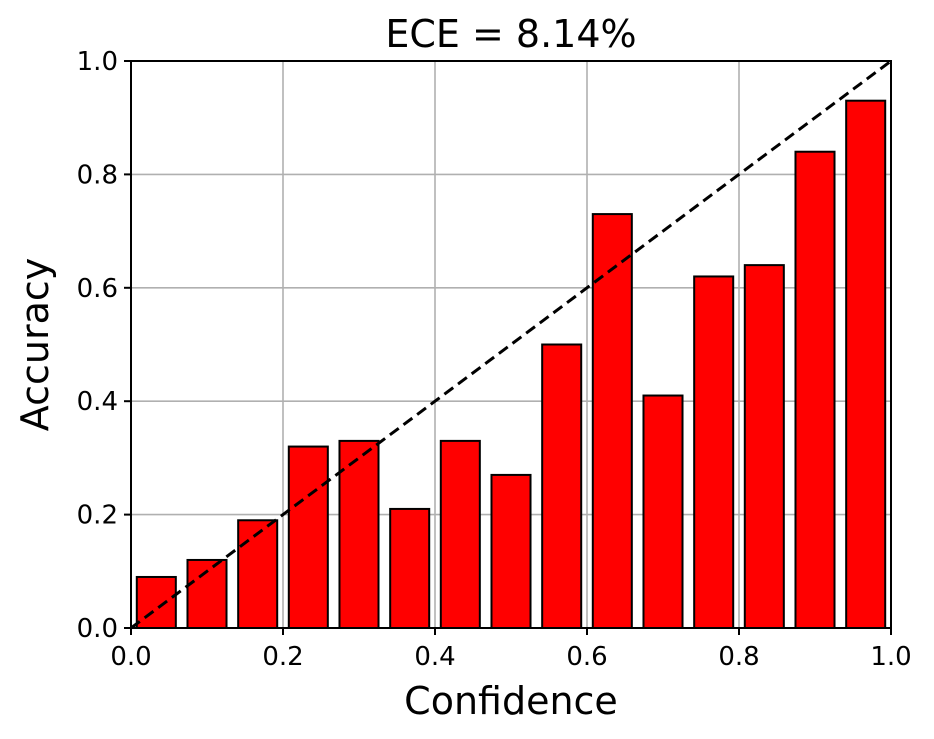 The image size is (934, 739). Describe the element at coordinates (282, 657) in the screenshot. I see `x-tick-label: 0.2` at that location.